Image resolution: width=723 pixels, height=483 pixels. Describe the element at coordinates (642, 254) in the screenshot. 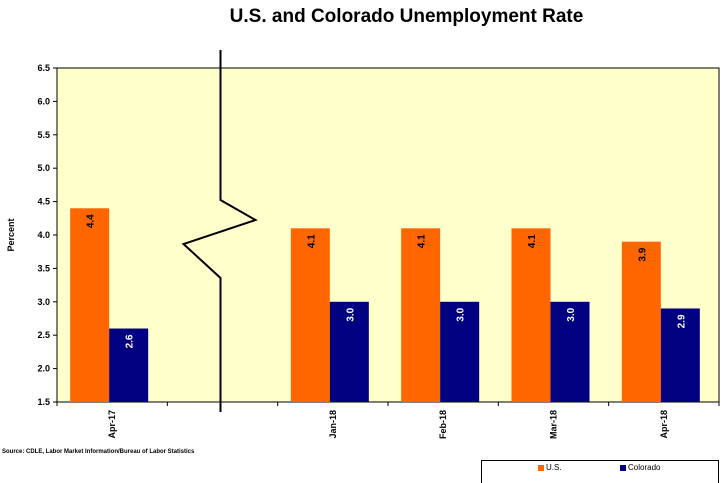

I see `data-label-us: 3.9` at that location.